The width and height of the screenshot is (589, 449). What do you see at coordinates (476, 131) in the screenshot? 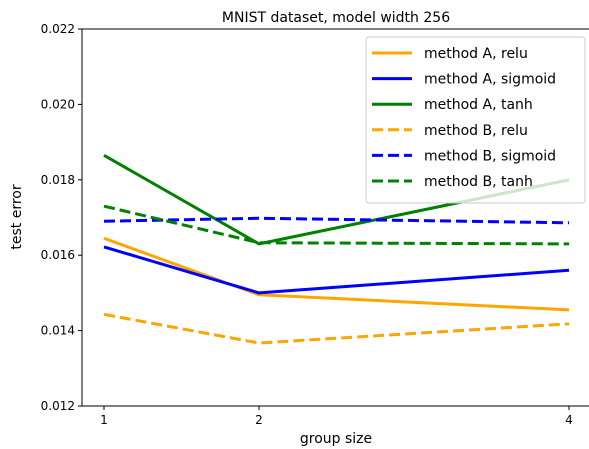
I see `legend-label: method B, relu` at bounding box center [476, 131].